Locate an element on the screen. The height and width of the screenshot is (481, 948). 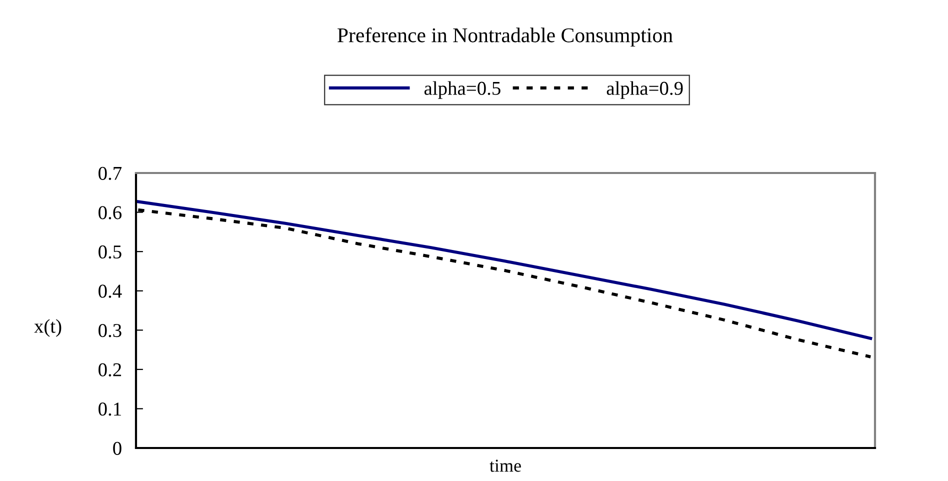
y-tick-label: 0.5 is located at coordinates (110, 252).